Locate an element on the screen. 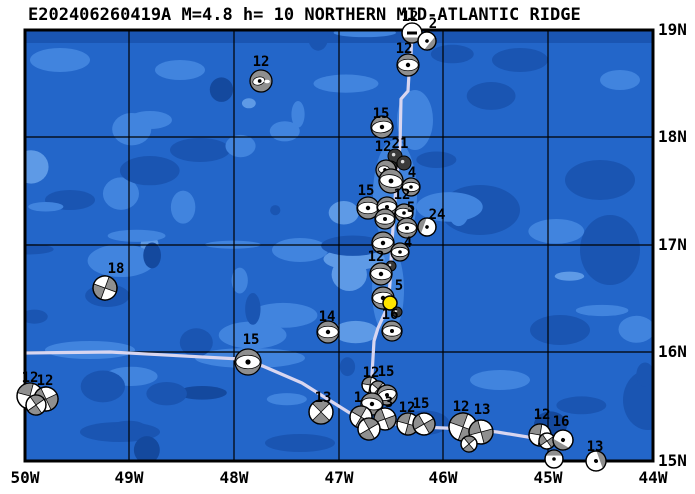 This screenshot has width=695, height=494. longitude-tick-label: 49W is located at coordinates (129, 477).